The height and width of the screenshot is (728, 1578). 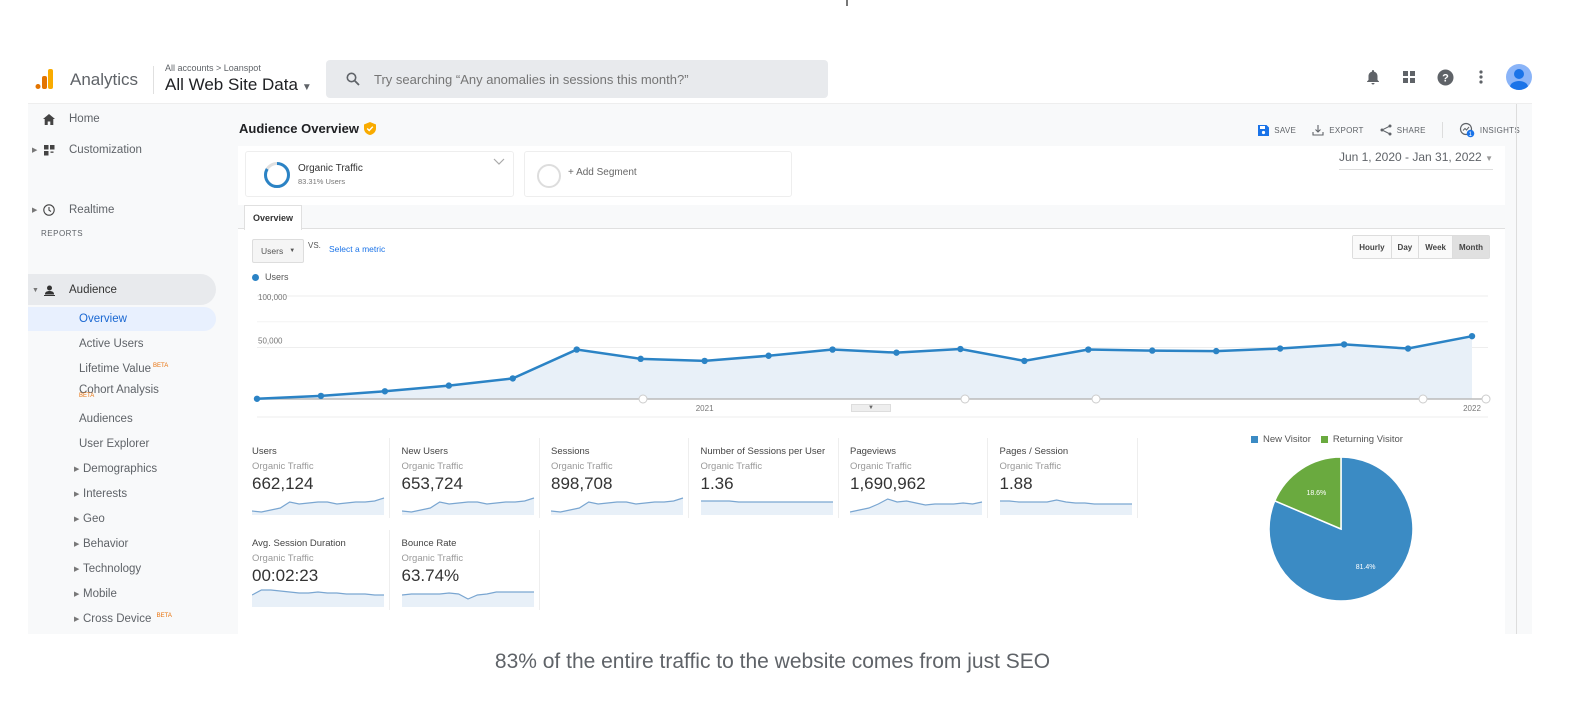 I want to click on sidebar-item-mobile: ▶ Mobile, so click(x=122, y=594).